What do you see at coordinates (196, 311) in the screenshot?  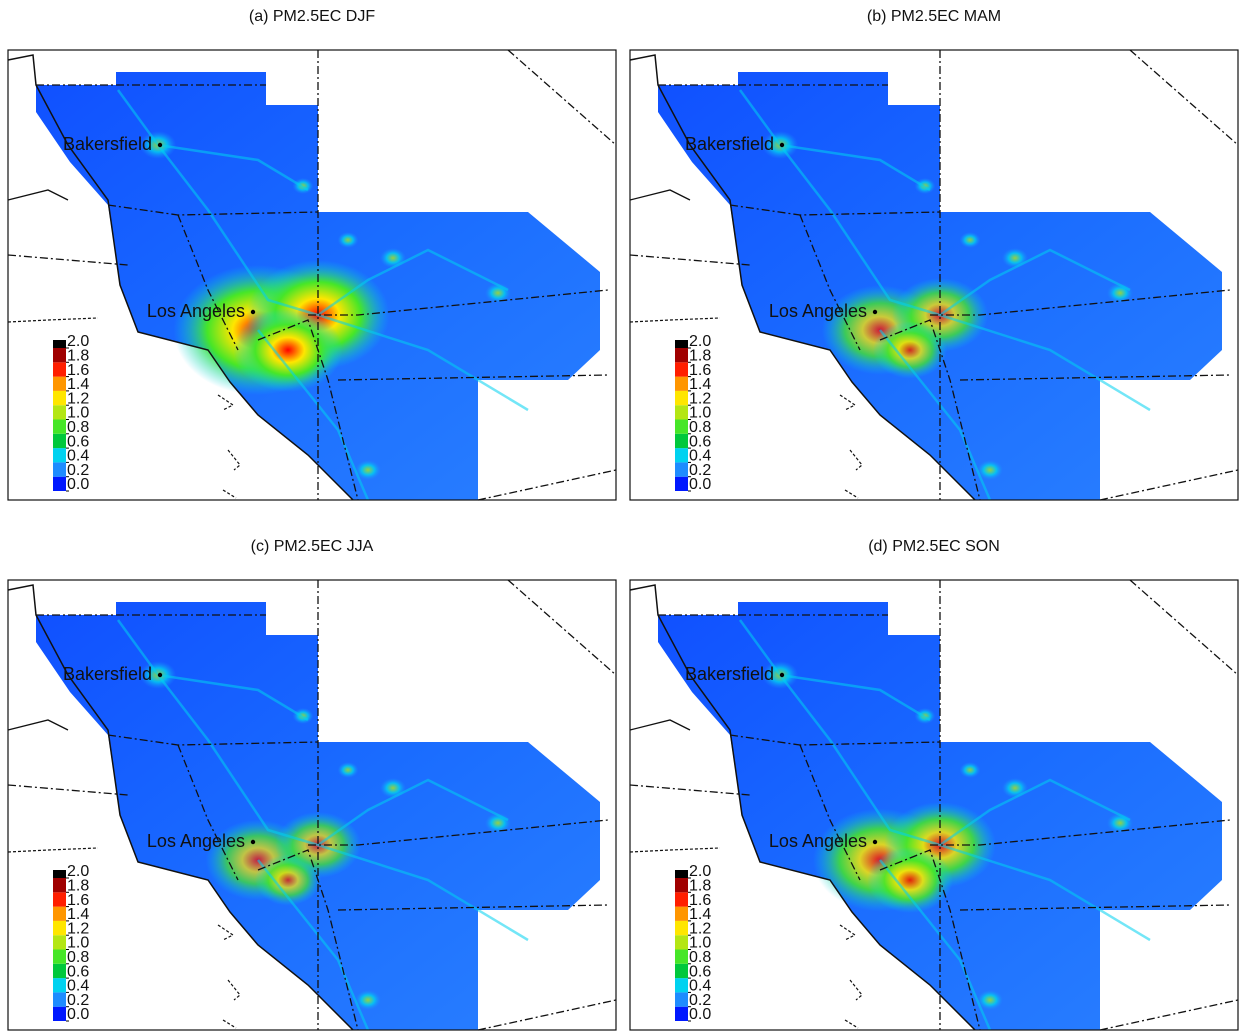 I see `city-label: Los Angeles` at bounding box center [196, 311].